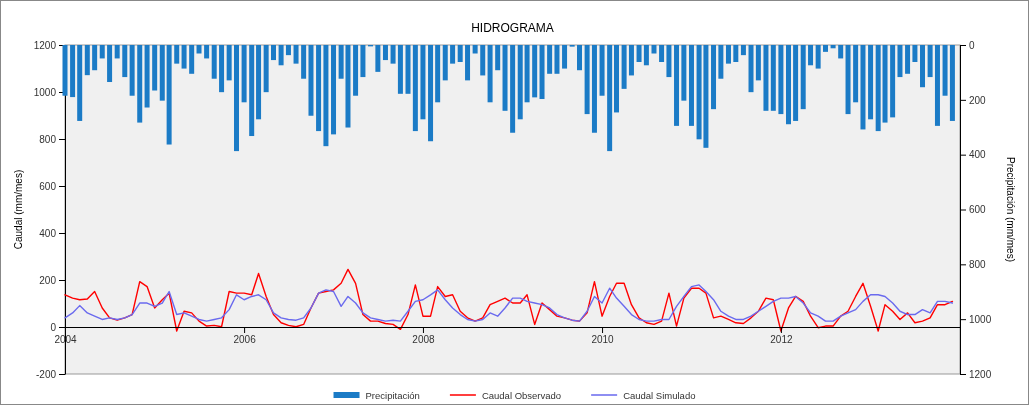 This screenshot has height=405, width=1029. Describe the element at coordinates (48, 280) in the screenshot. I see `y-tick-label: 200` at that location.